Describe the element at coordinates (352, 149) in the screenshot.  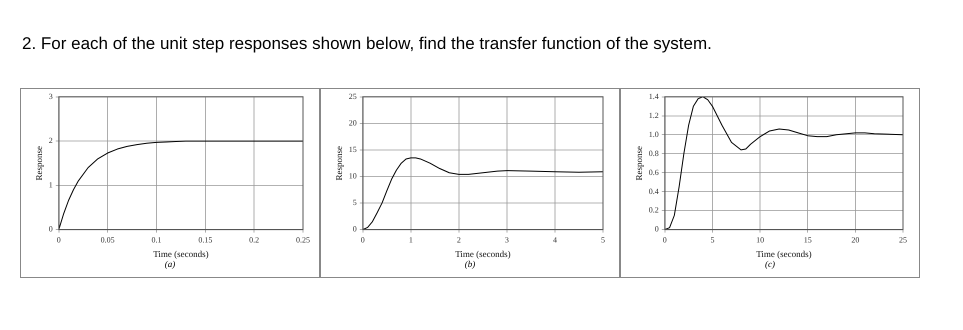
I see `y-tick-label: 15` at that location.